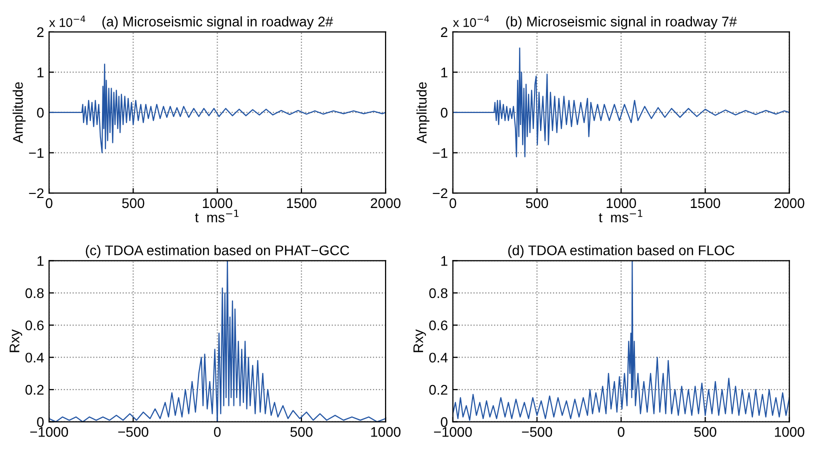 This screenshot has height=456, width=818. Describe the element at coordinates (218, 23) in the screenshot. I see `chart-title: (a) Microseismic signal in roadway 2#` at that location.